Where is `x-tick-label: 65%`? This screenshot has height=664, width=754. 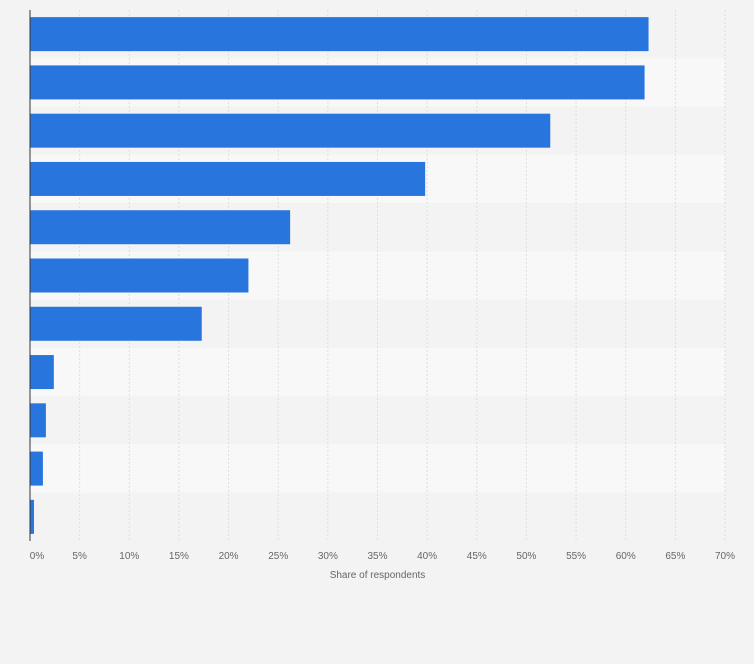 x-tick-label: 65% is located at coordinates (675, 556).